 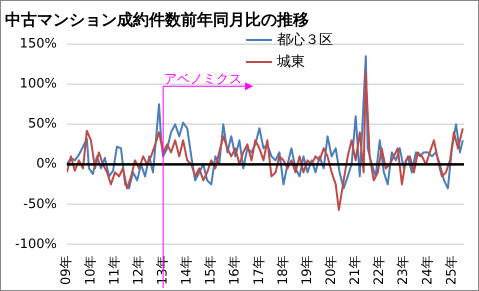 I want to click on y-tick-label: -100%, so click(x=35, y=244).